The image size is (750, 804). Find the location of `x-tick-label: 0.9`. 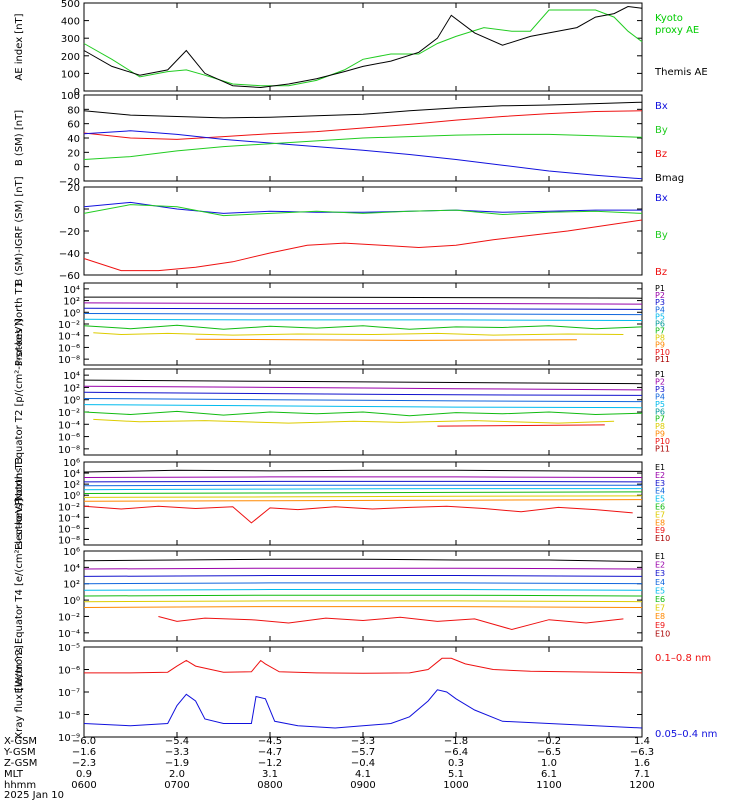

x-tick-label: 0.9 is located at coordinates (84, 774).